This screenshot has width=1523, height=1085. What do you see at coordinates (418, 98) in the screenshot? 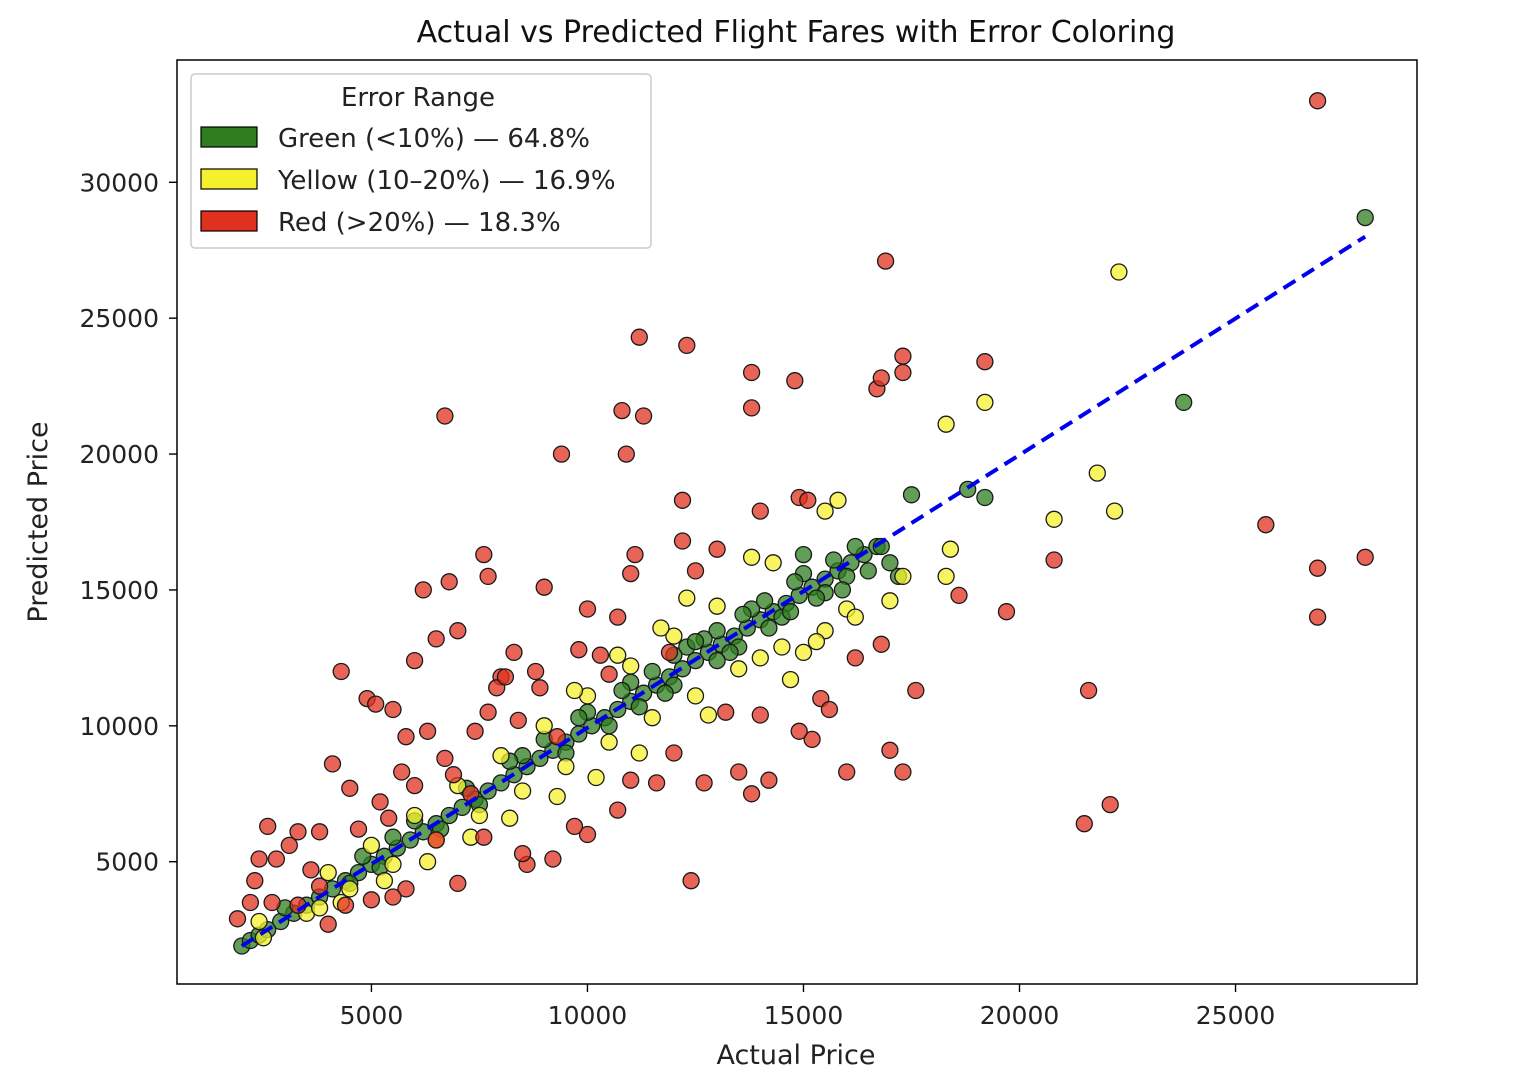
I see `legend-title: Error Range` at bounding box center [418, 98].